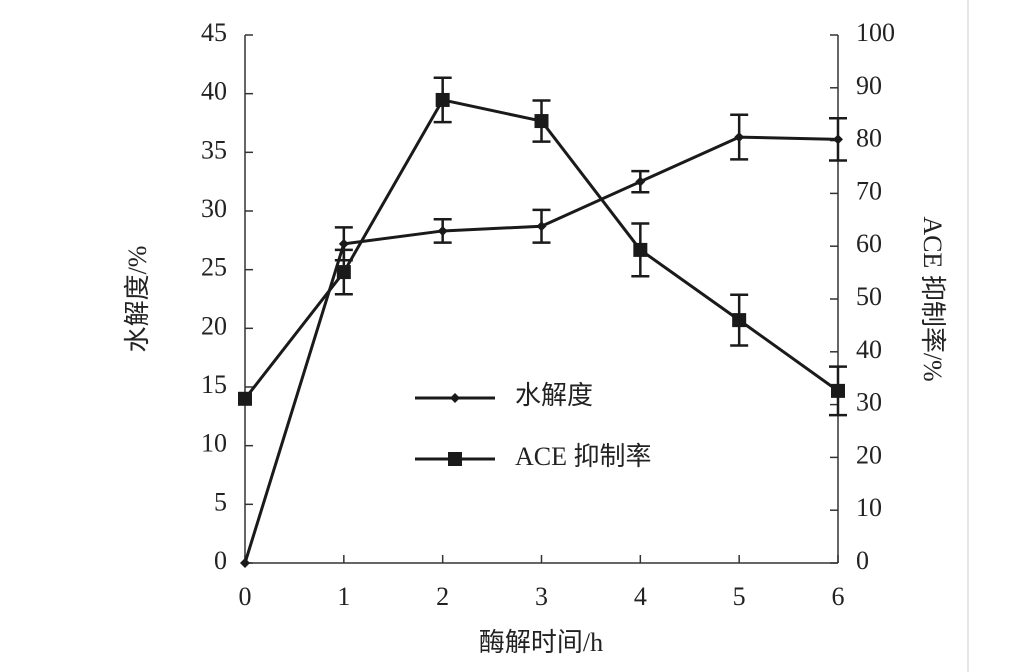 The width and height of the screenshot is (1016, 672). I want to click on y2-tick-label: 40, so click(869, 349).